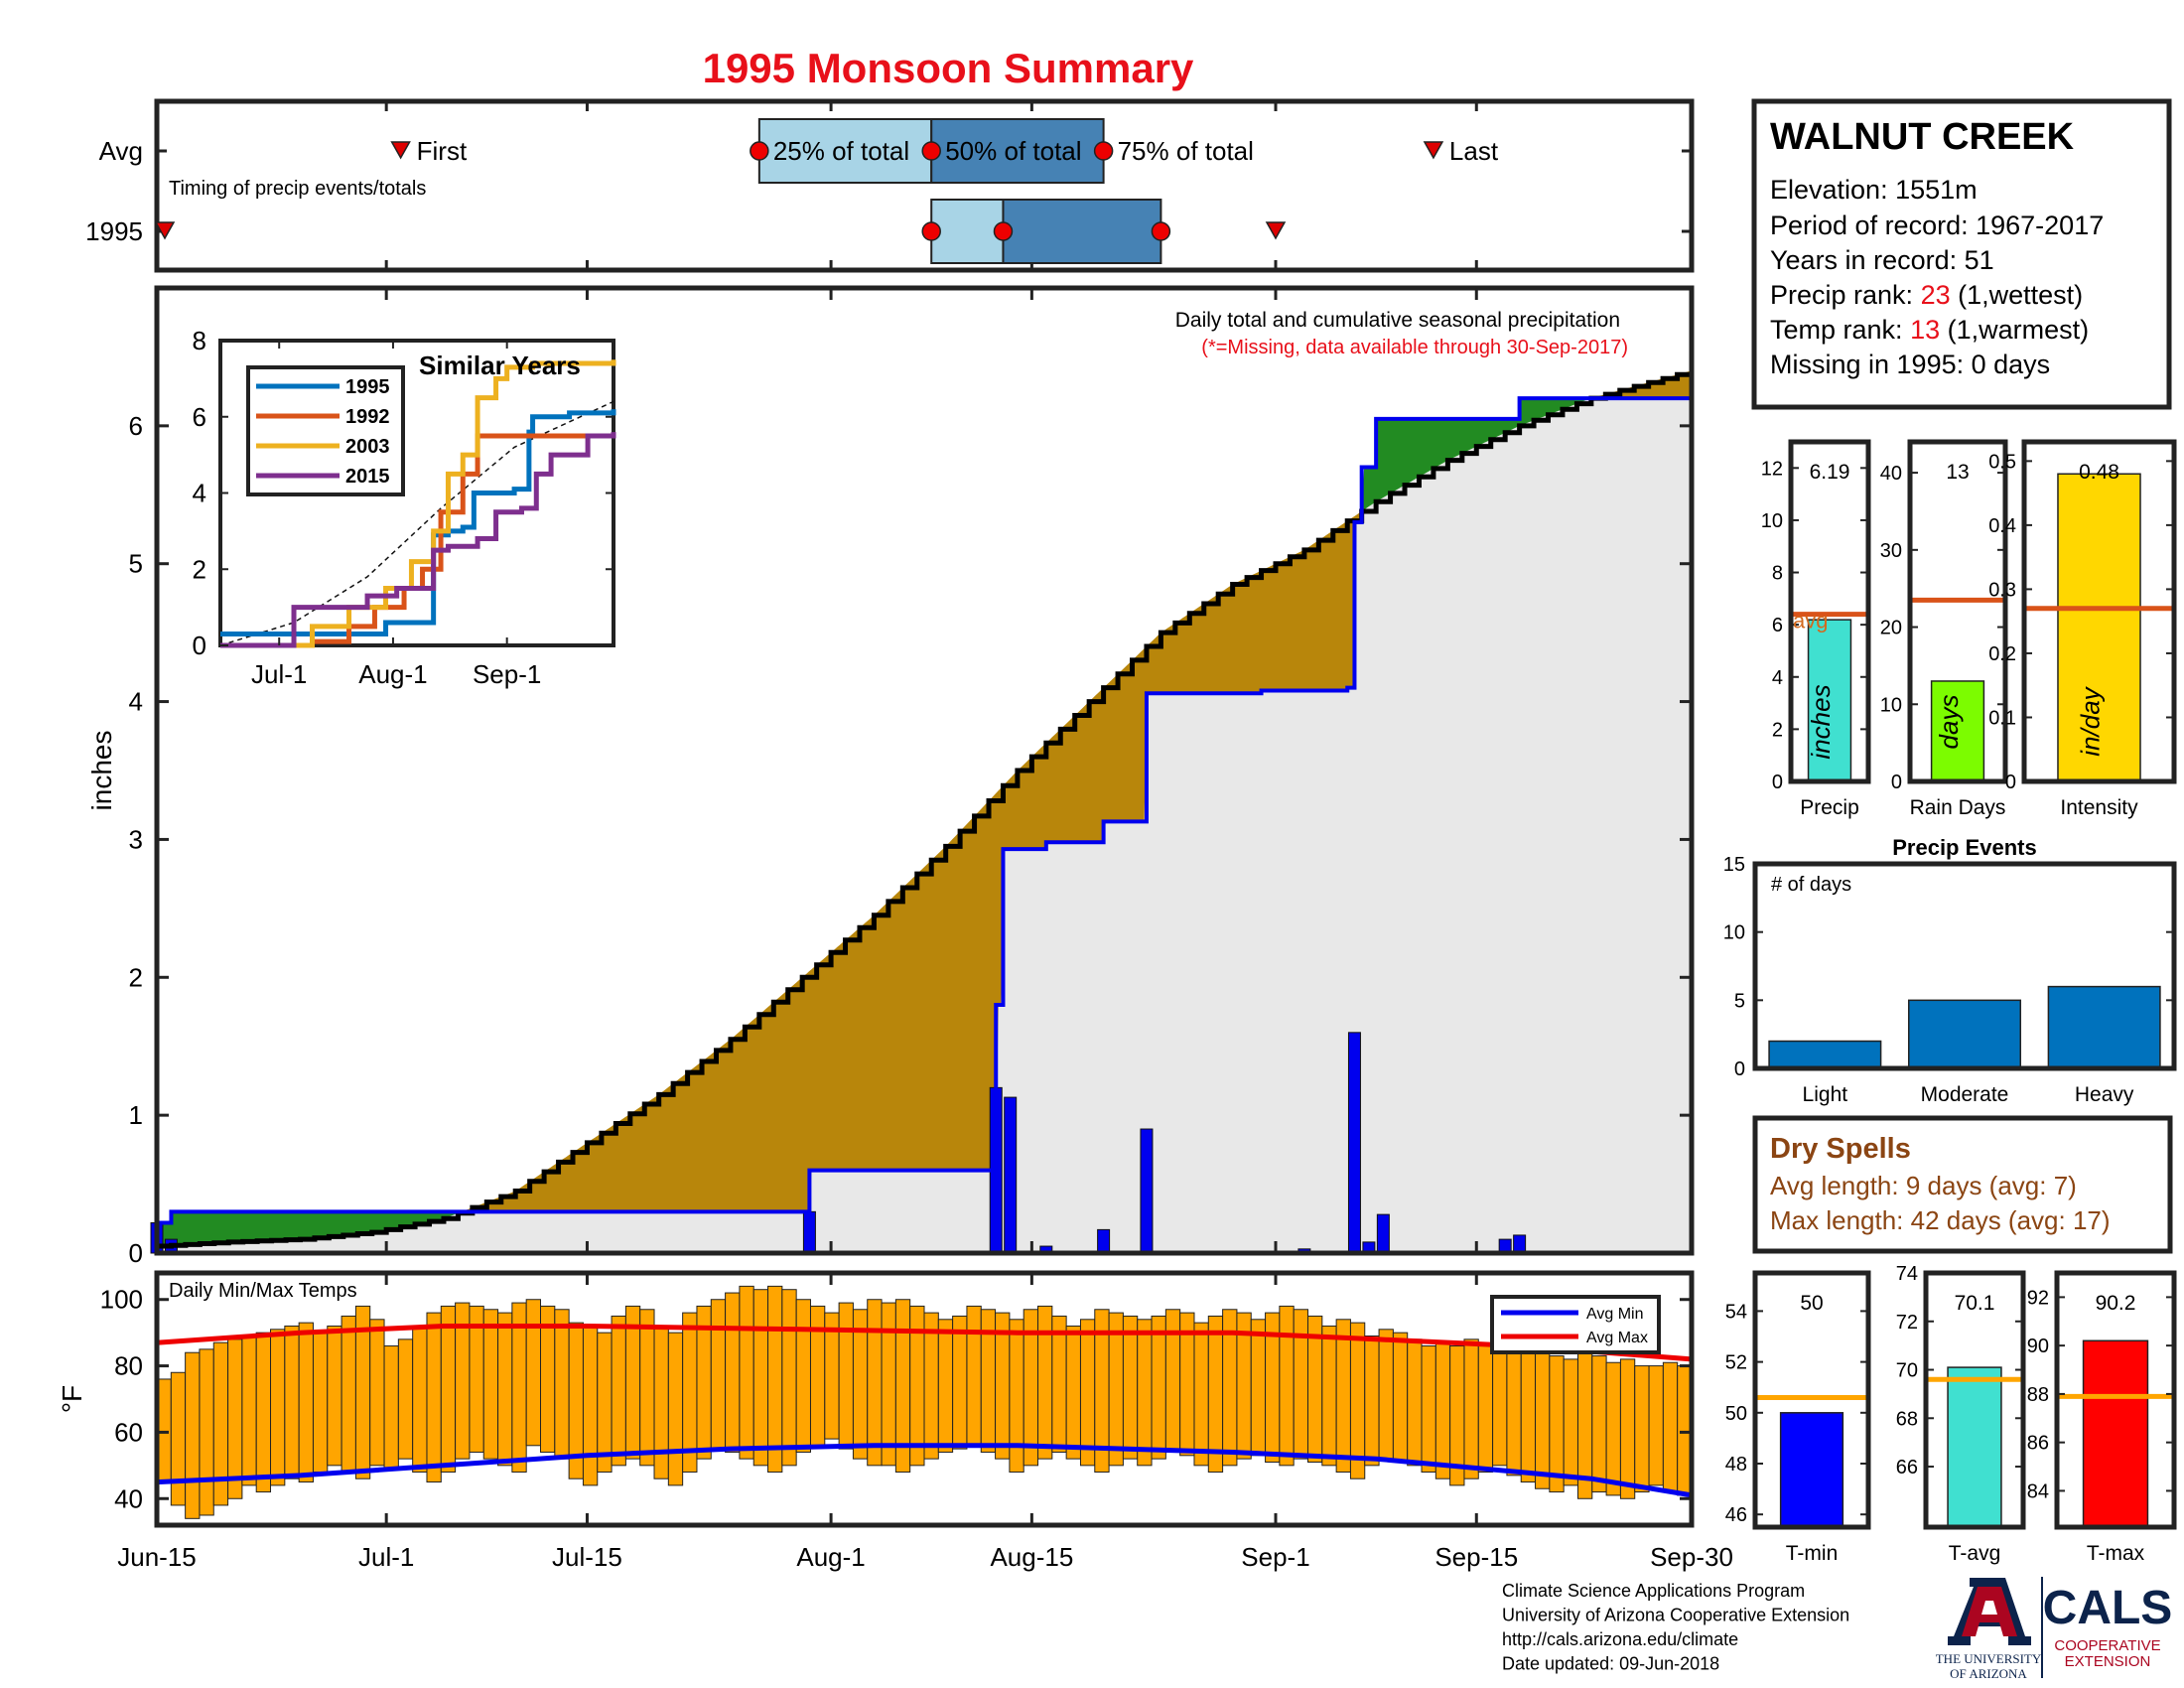 Image resolution: width=2184 pixels, height=1688 pixels. I want to click on x-tick-label: Jul-1, so click(386, 1557).